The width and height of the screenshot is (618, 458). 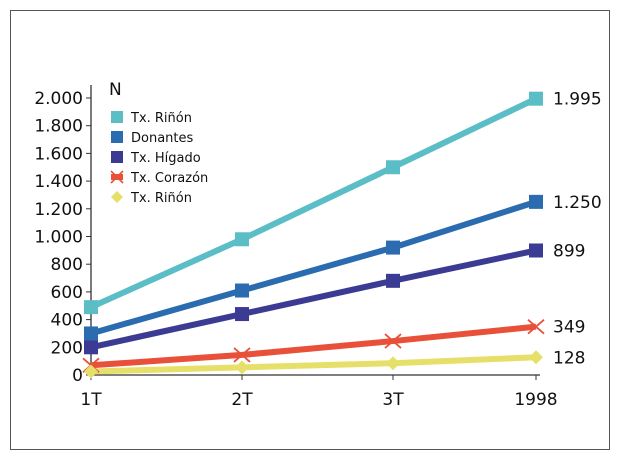 I want to click on x-tick-label: 1T, so click(x=91, y=400).